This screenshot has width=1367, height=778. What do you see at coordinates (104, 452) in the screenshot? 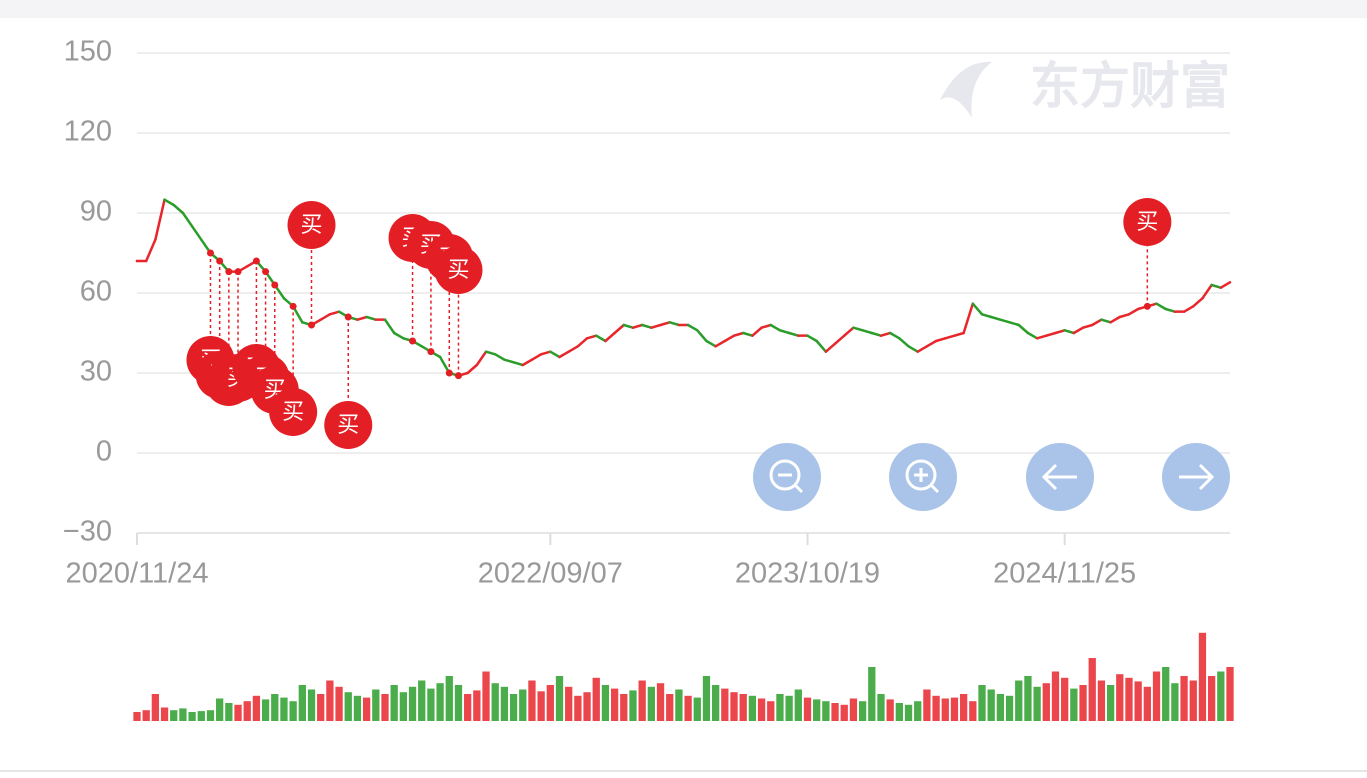
I see `y-tick-label: 0` at bounding box center [104, 452].